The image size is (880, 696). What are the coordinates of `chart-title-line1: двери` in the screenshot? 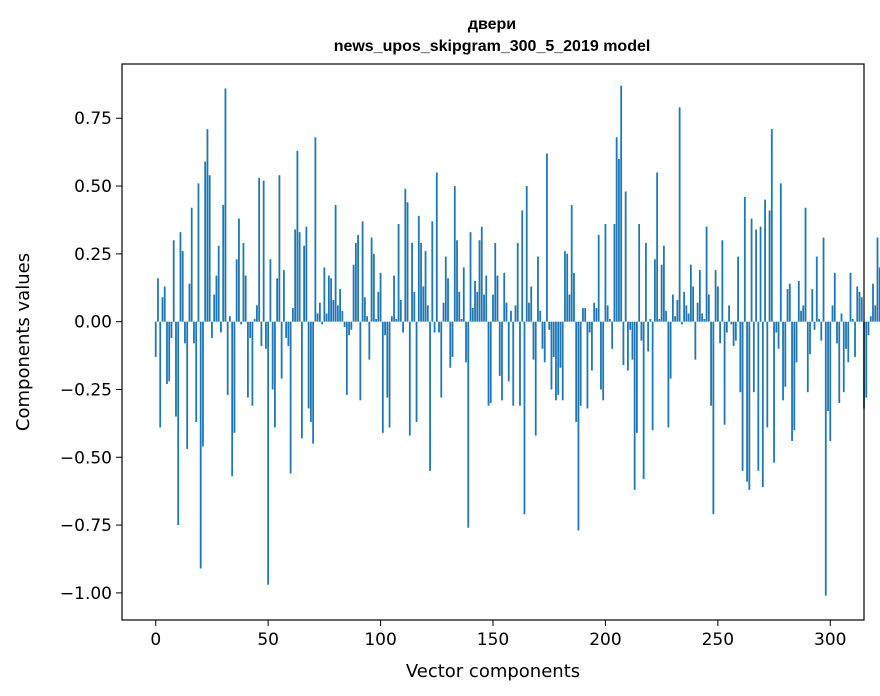 It's located at (492, 24).